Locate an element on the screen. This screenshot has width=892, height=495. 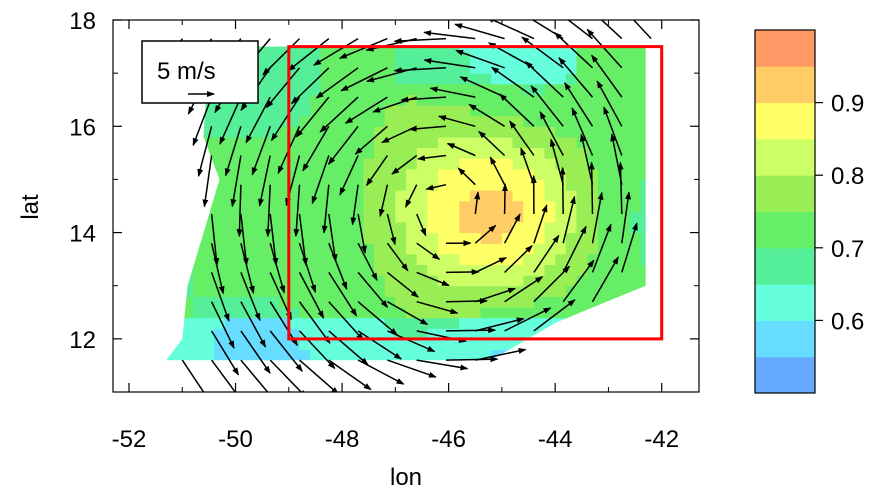
vector-legend: 5 m/s is located at coordinates (200, 72).